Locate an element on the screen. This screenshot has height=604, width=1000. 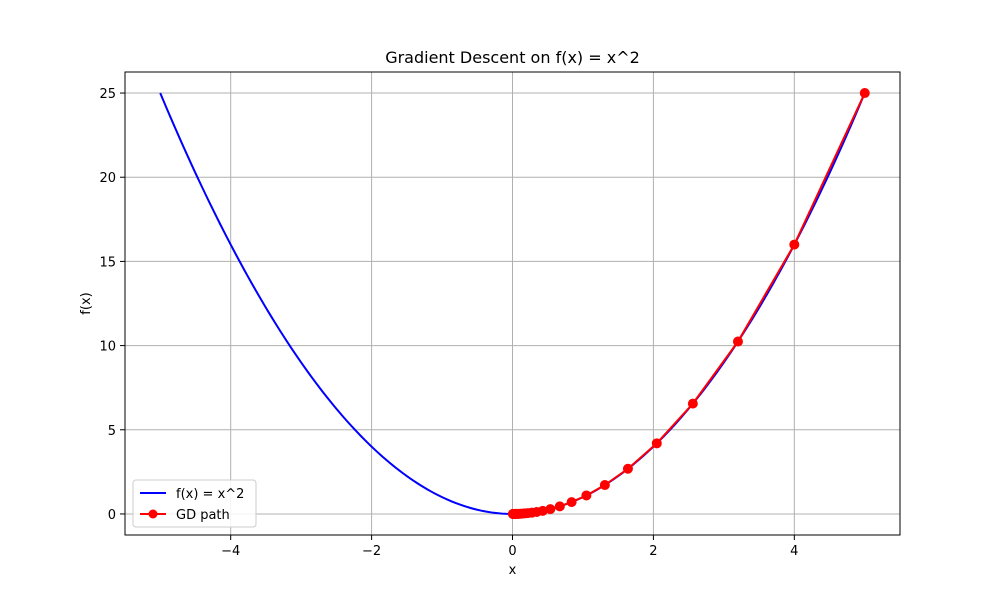
y-tick-label: 20 is located at coordinates (107, 178).